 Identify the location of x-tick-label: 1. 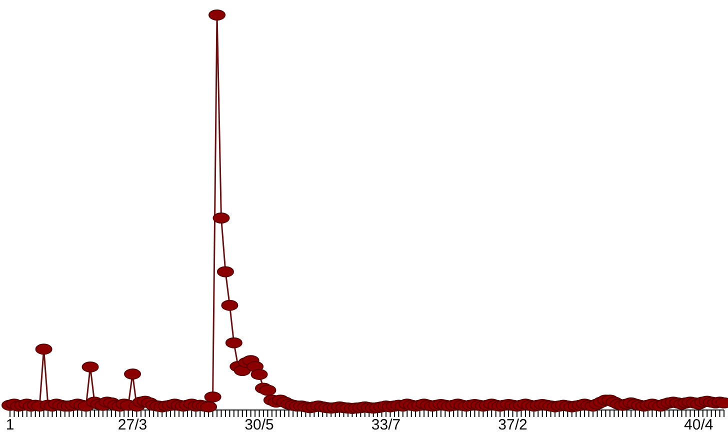
(10, 425).